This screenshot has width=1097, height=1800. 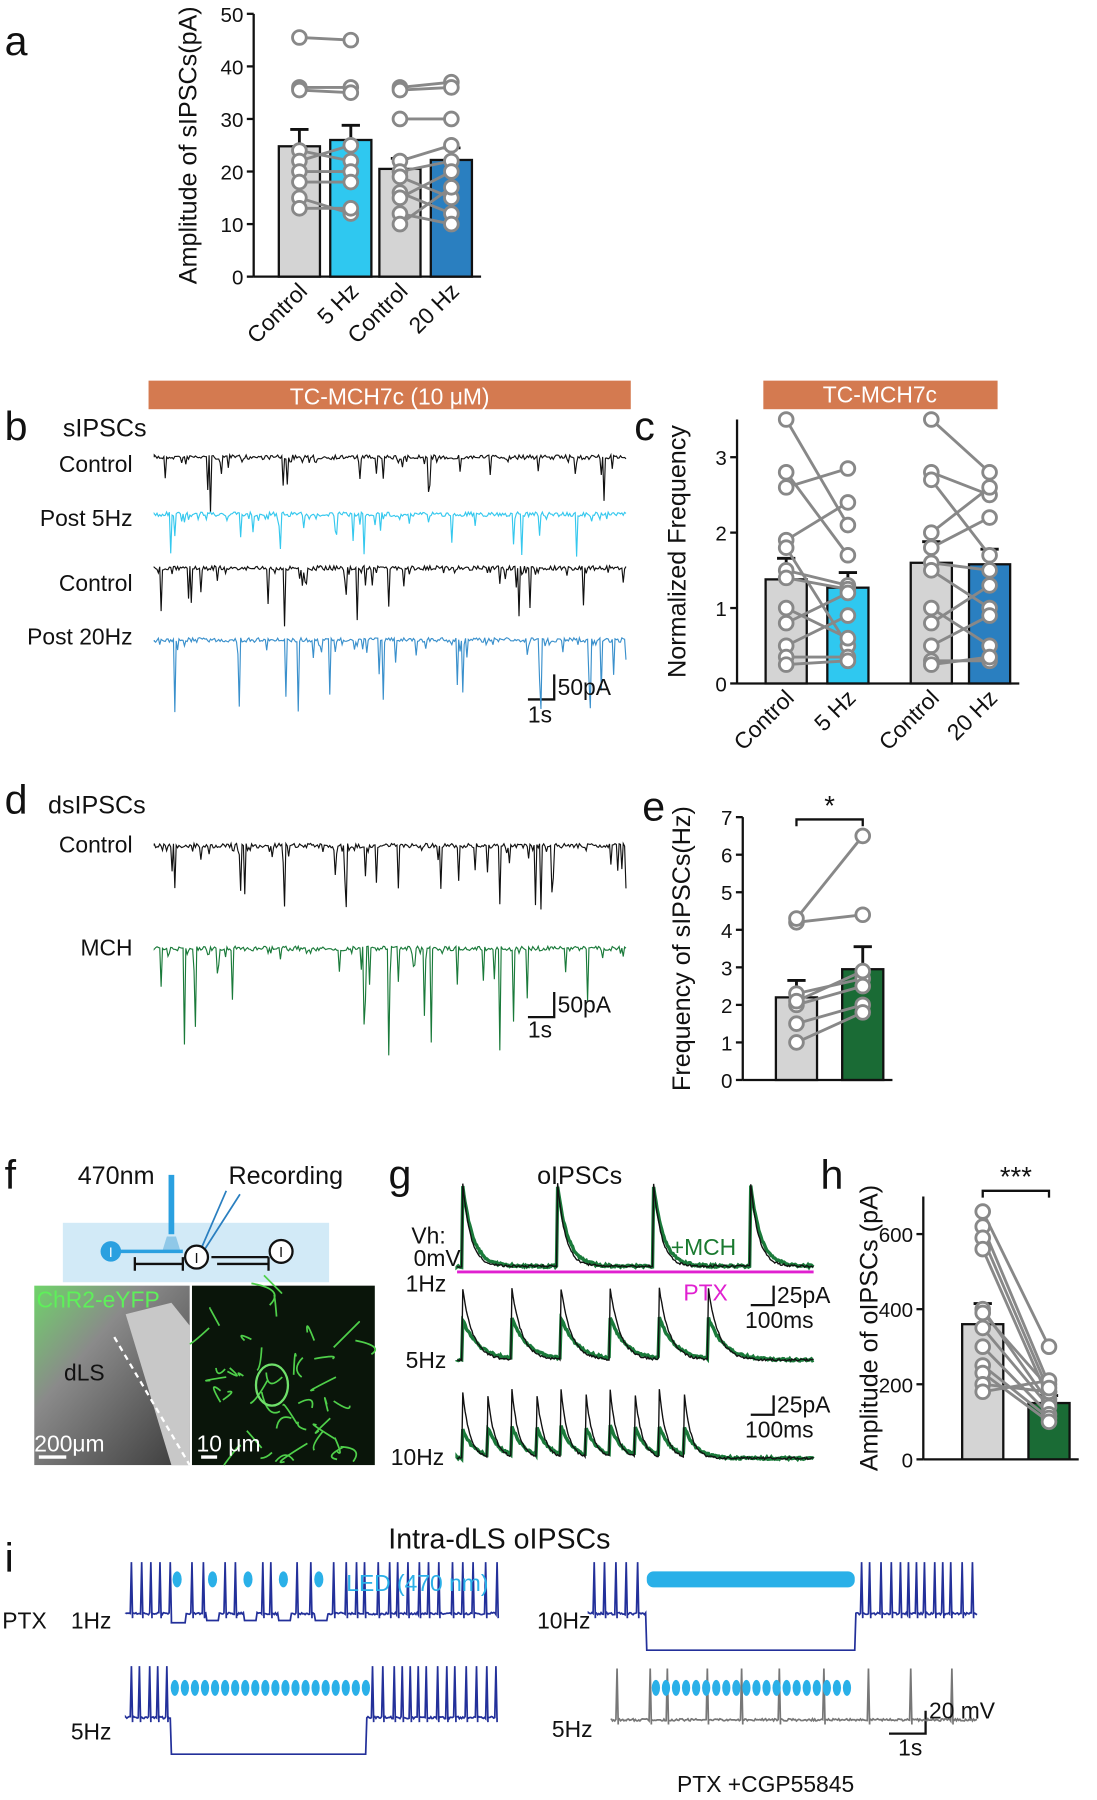 What do you see at coordinates (678, 551) in the screenshot?
I see `y-axis-label: Normalized Frequency` at bounding box center [678, 551].